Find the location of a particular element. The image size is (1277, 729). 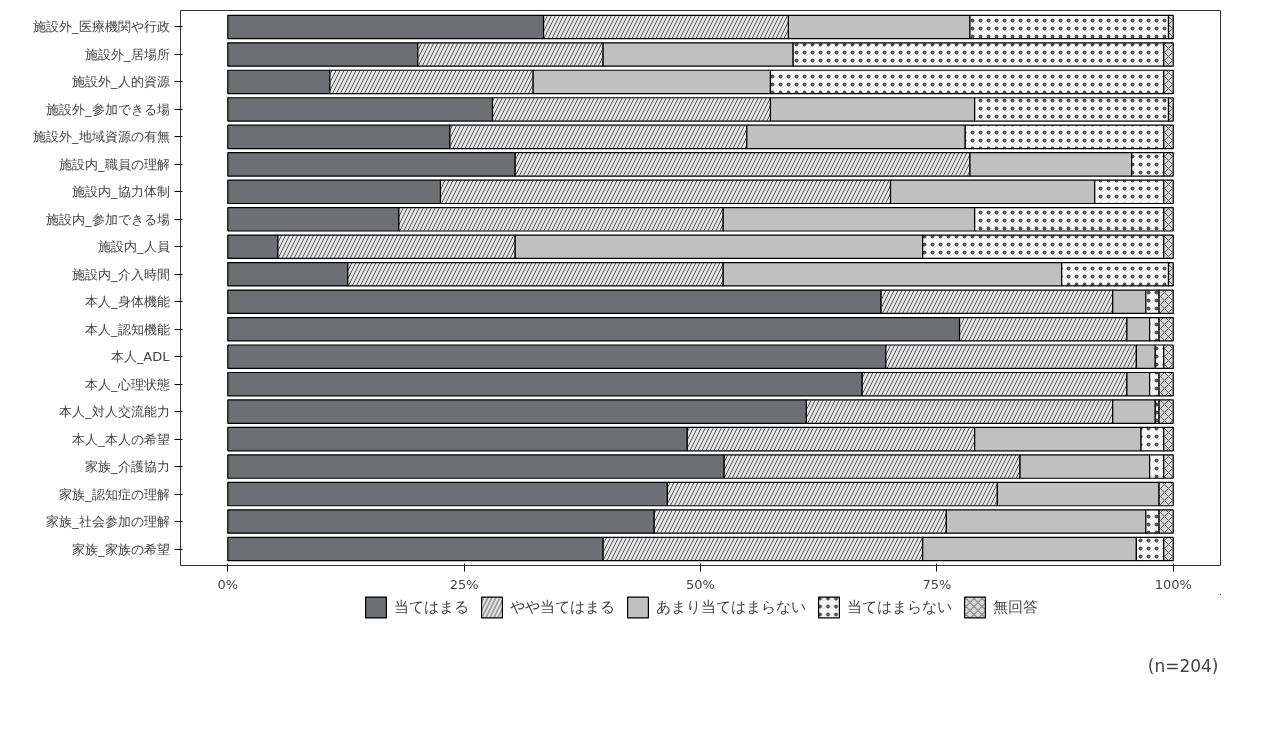

y-tick-label: 本人_認知機能 is located at coordinates (127, 329).